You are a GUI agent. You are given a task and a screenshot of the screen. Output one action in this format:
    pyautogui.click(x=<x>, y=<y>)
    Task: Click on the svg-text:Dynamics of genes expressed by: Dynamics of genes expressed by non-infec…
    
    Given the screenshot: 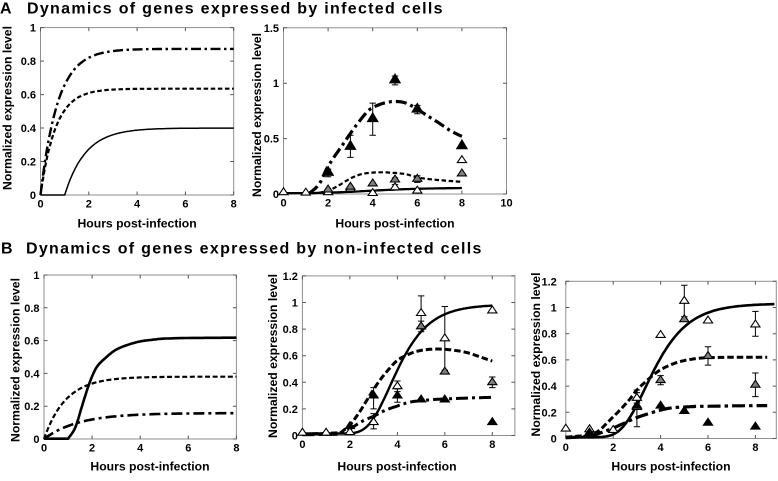 What is the action you would take?
    pyautogui.click(x=254, y=249)
    